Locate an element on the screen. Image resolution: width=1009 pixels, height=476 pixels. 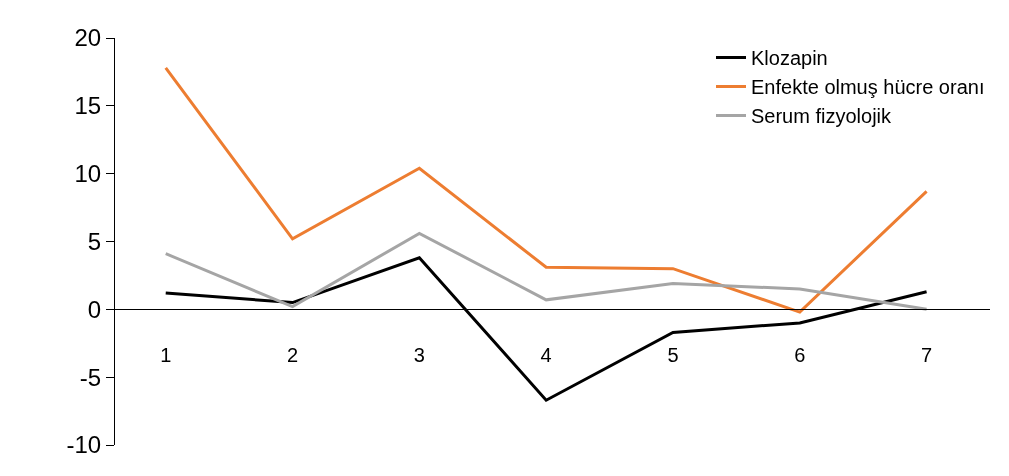
y-tick-label: 5 is located at coordinates (94, 241).